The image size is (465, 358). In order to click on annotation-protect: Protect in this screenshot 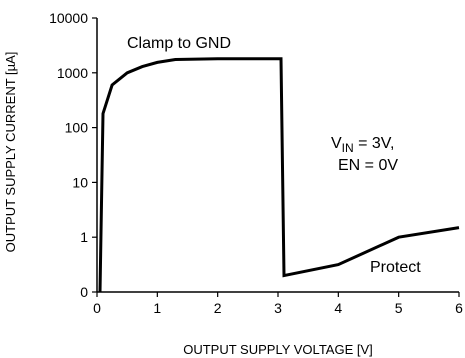, I will do `click(395, 267)`.